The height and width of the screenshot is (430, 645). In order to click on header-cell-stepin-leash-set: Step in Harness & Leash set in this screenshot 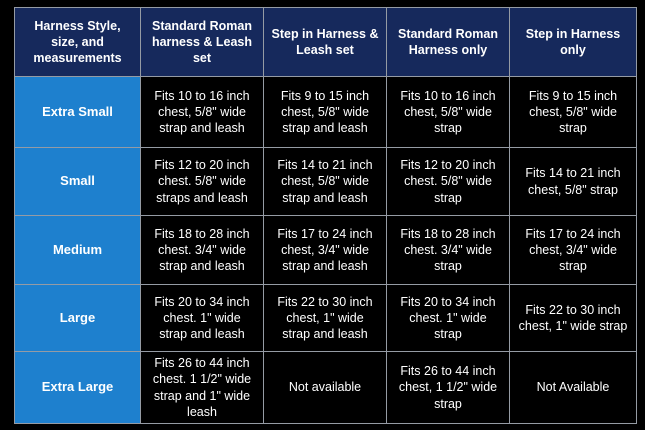, I will do `click(325, 42)`.